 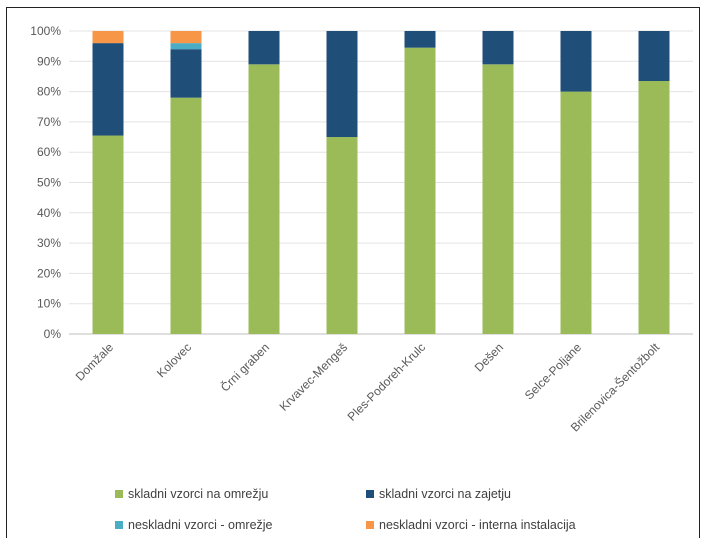 What do you see at coordinates (49, 273) in the screenshot?
I see `y-tick-label: 20%` at bounding box center [49, 273].